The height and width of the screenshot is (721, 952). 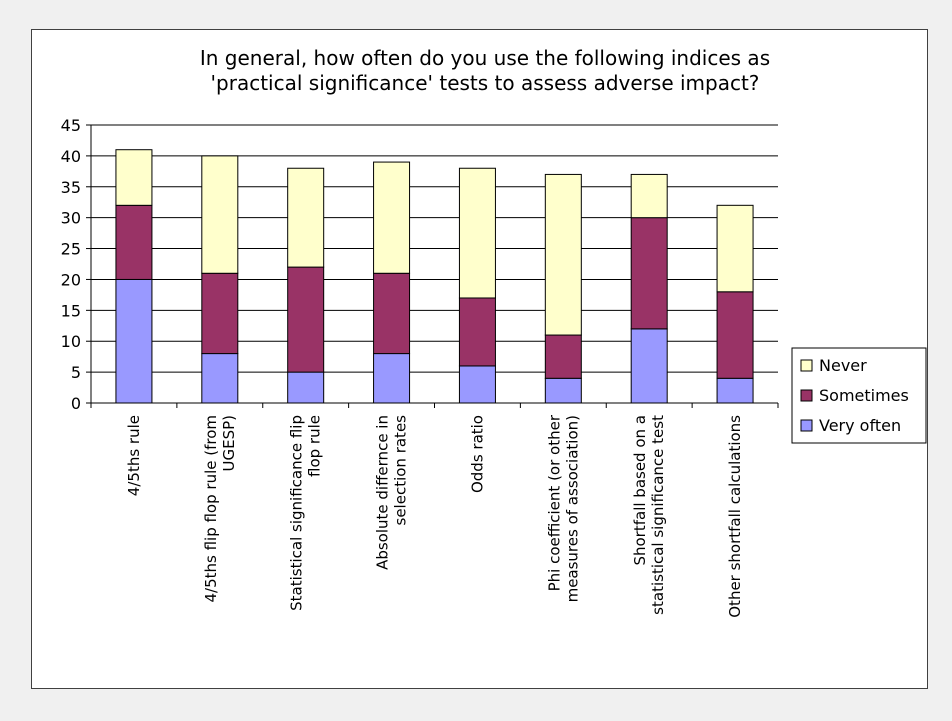 I want to click on legend-label: Very often, so click(x=860, y=425).